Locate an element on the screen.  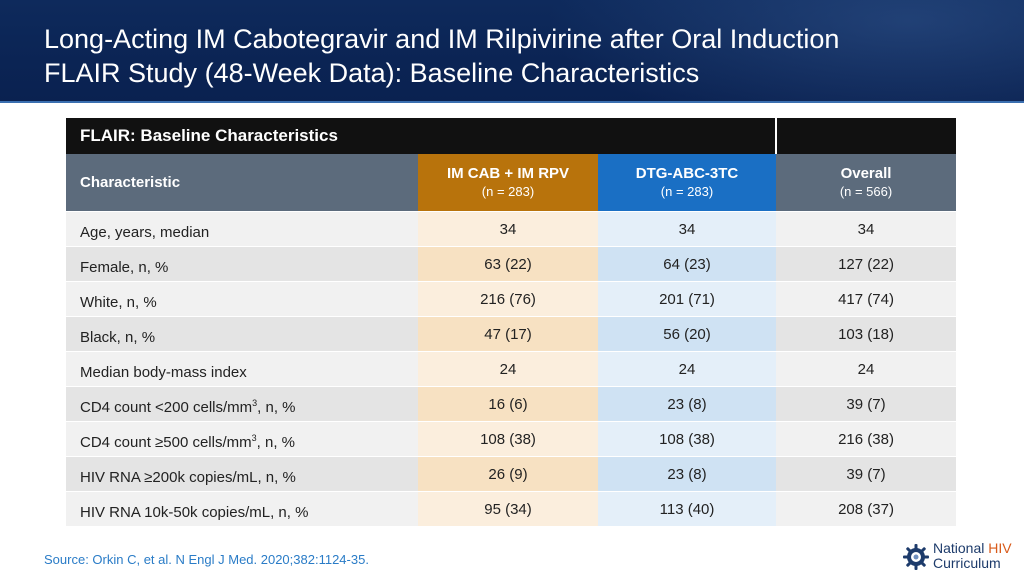
cell-dtg-abc-3tc: 34 is located at coordinates (687, 228).